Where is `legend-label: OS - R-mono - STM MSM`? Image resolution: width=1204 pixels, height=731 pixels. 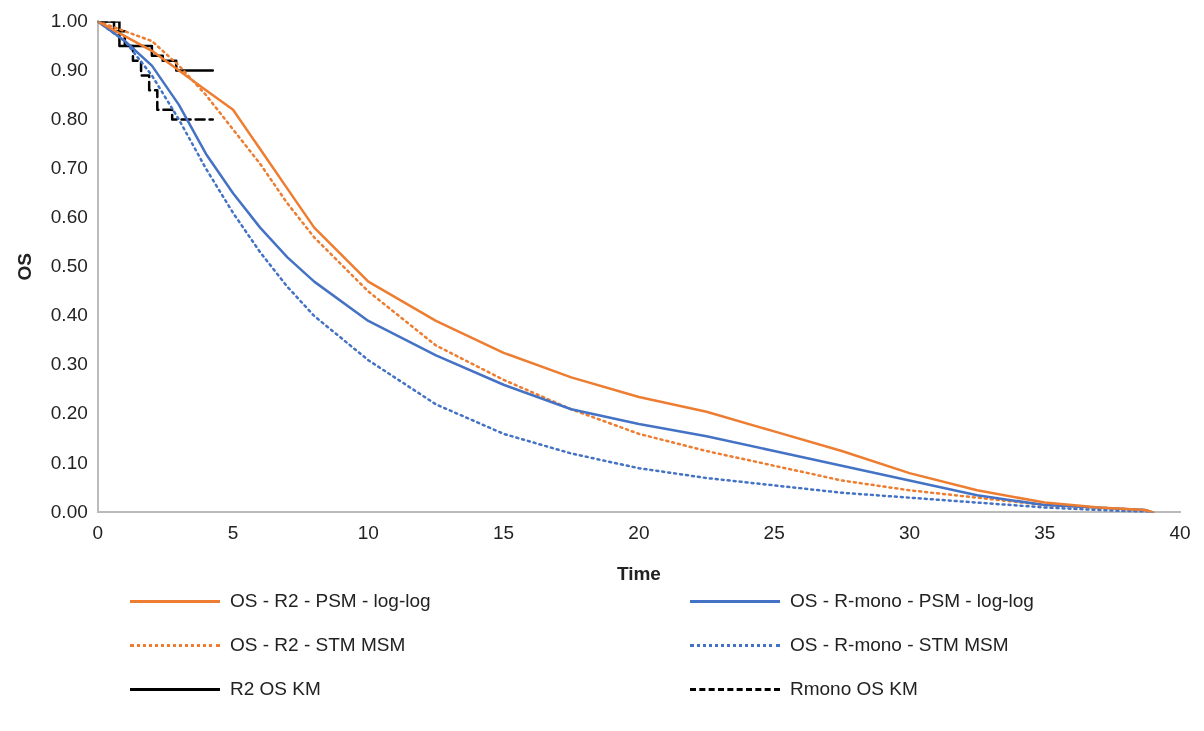
legend-label: OS - R-mono - STM MSM is located at coordinates (899, 645).